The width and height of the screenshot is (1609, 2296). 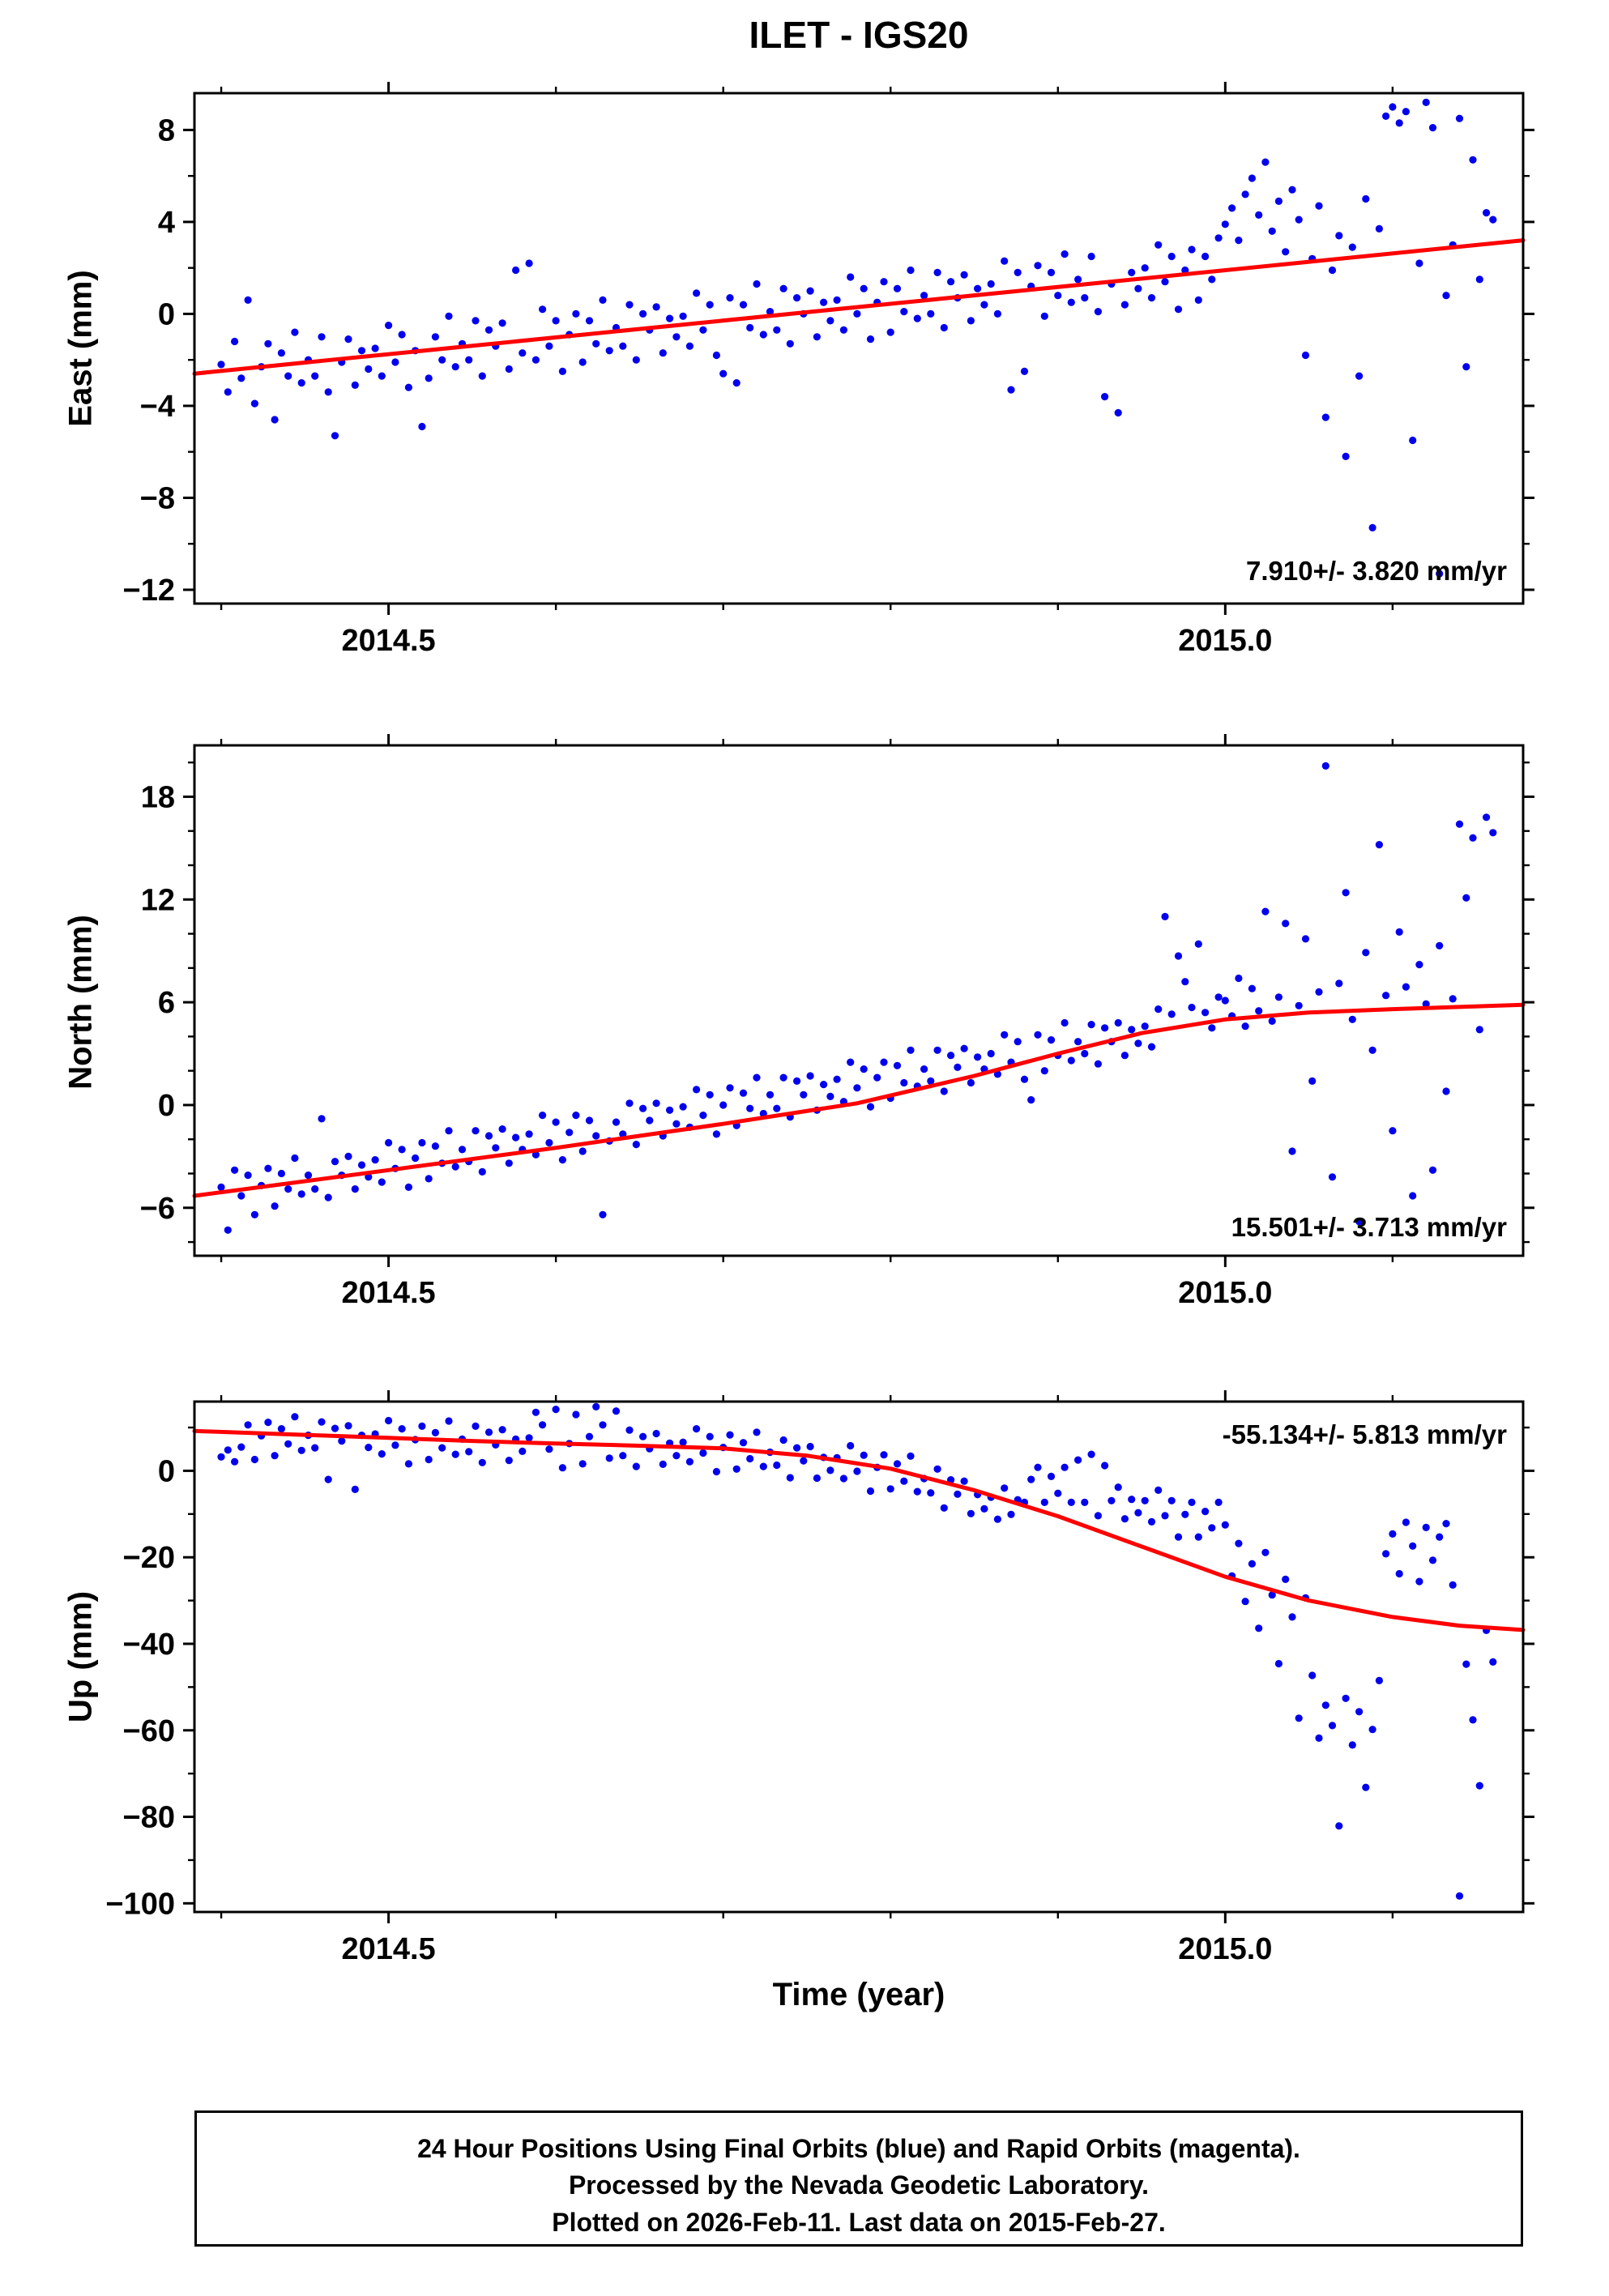 What do you see at coordinates (859, 307) in the screenshot?
I see `panel-east-trend` at bounding box center [859, 307].